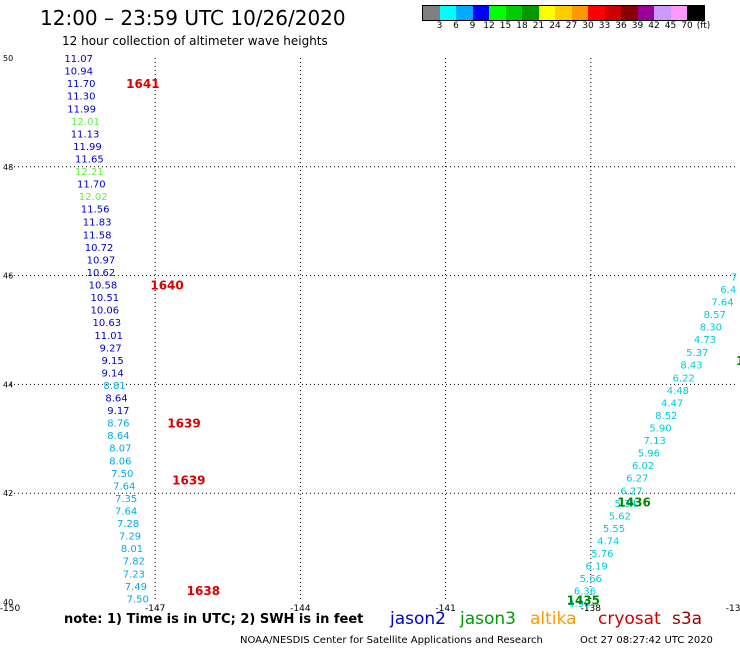  What do you see at coordinates (660, 428) in the screenshot?
I see `swh-point-label: 5.90` at bounding box center [660, 428].